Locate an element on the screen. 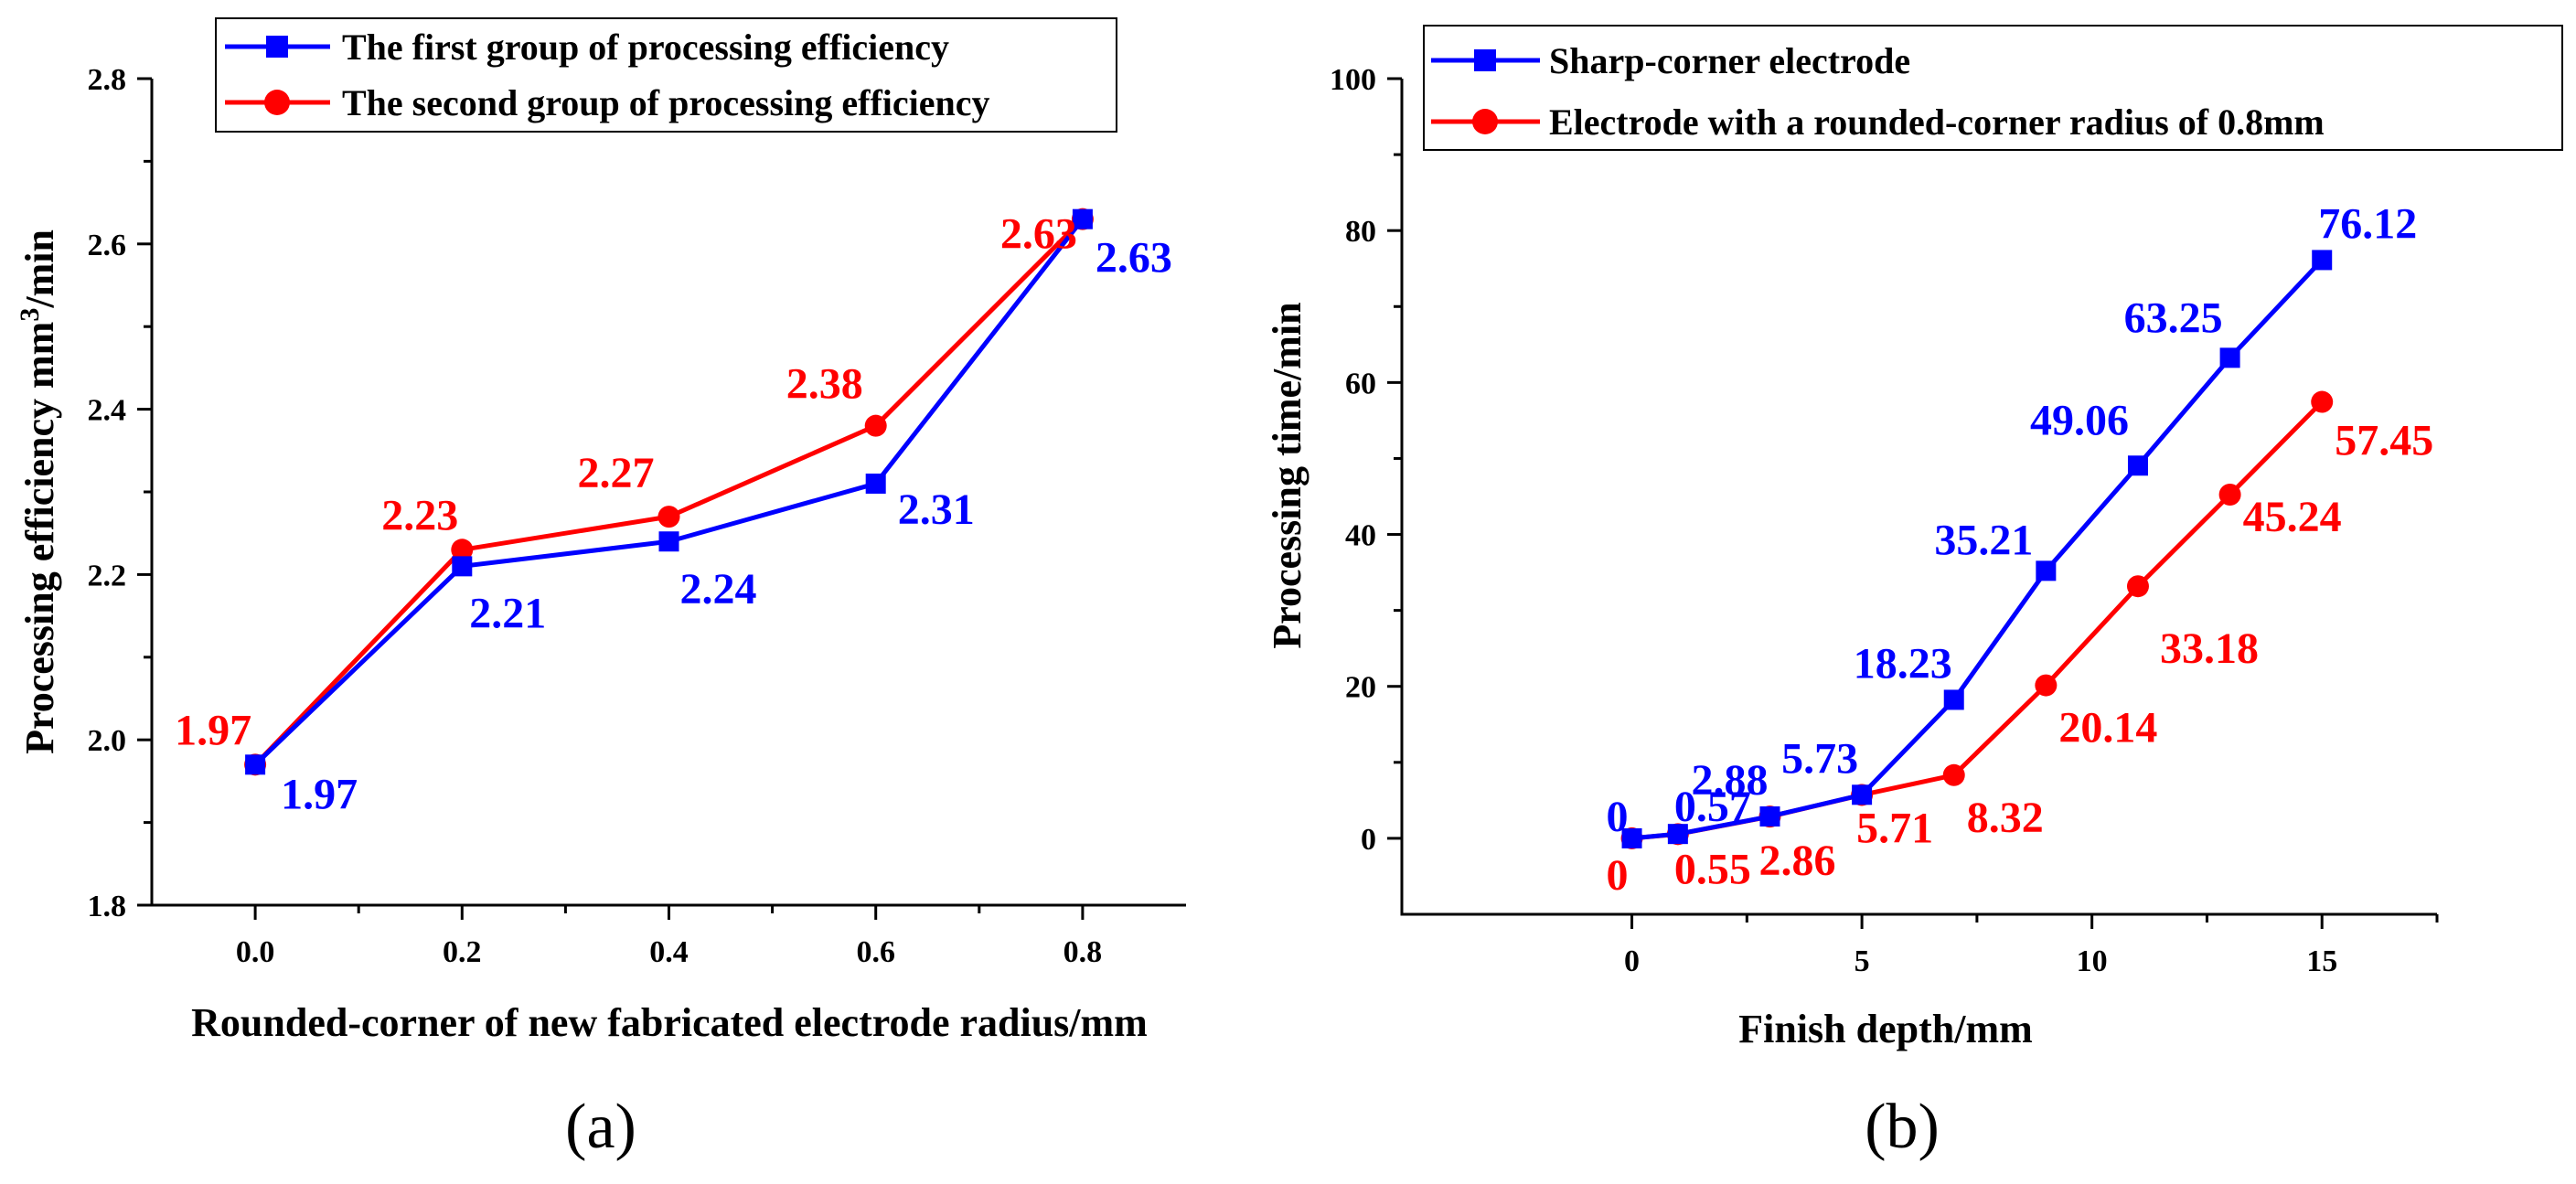 The width and height of the screenshot is (2576, 1184). panel-a-x-tick-label: 0.2 is located at coordinates (462, 952).